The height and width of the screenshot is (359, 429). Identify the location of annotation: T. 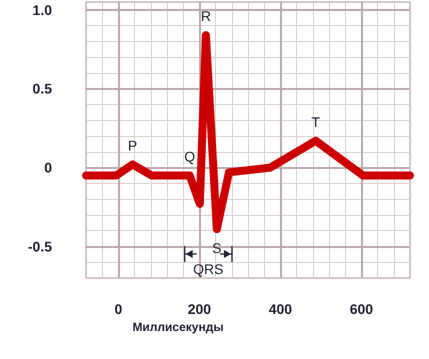
(315, 122).